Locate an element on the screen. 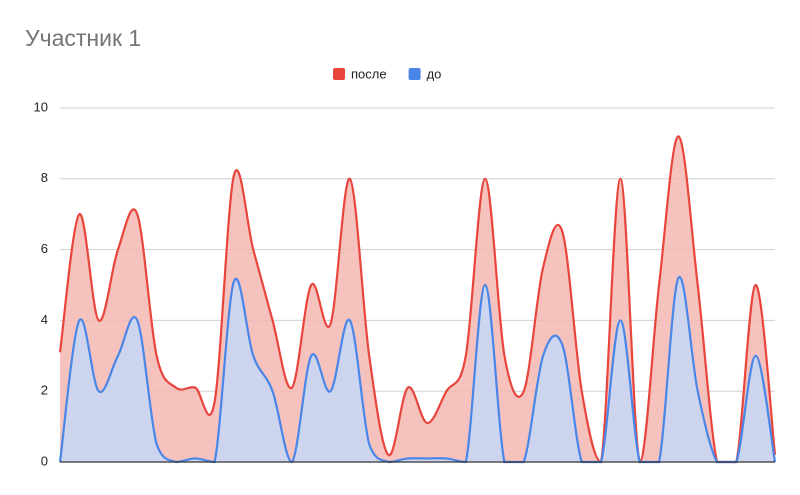 This screenshot has height=495, width=800. legend-label: до is located at coordinates (434, 73).